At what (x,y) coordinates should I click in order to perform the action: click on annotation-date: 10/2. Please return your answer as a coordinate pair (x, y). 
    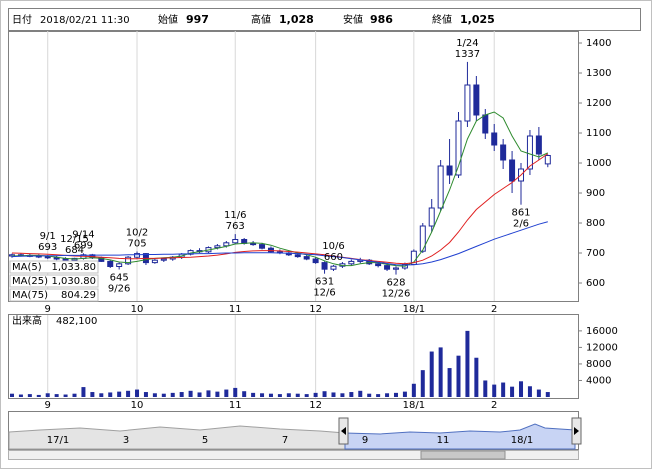
    Looking at the image, I should click on (137, 233).